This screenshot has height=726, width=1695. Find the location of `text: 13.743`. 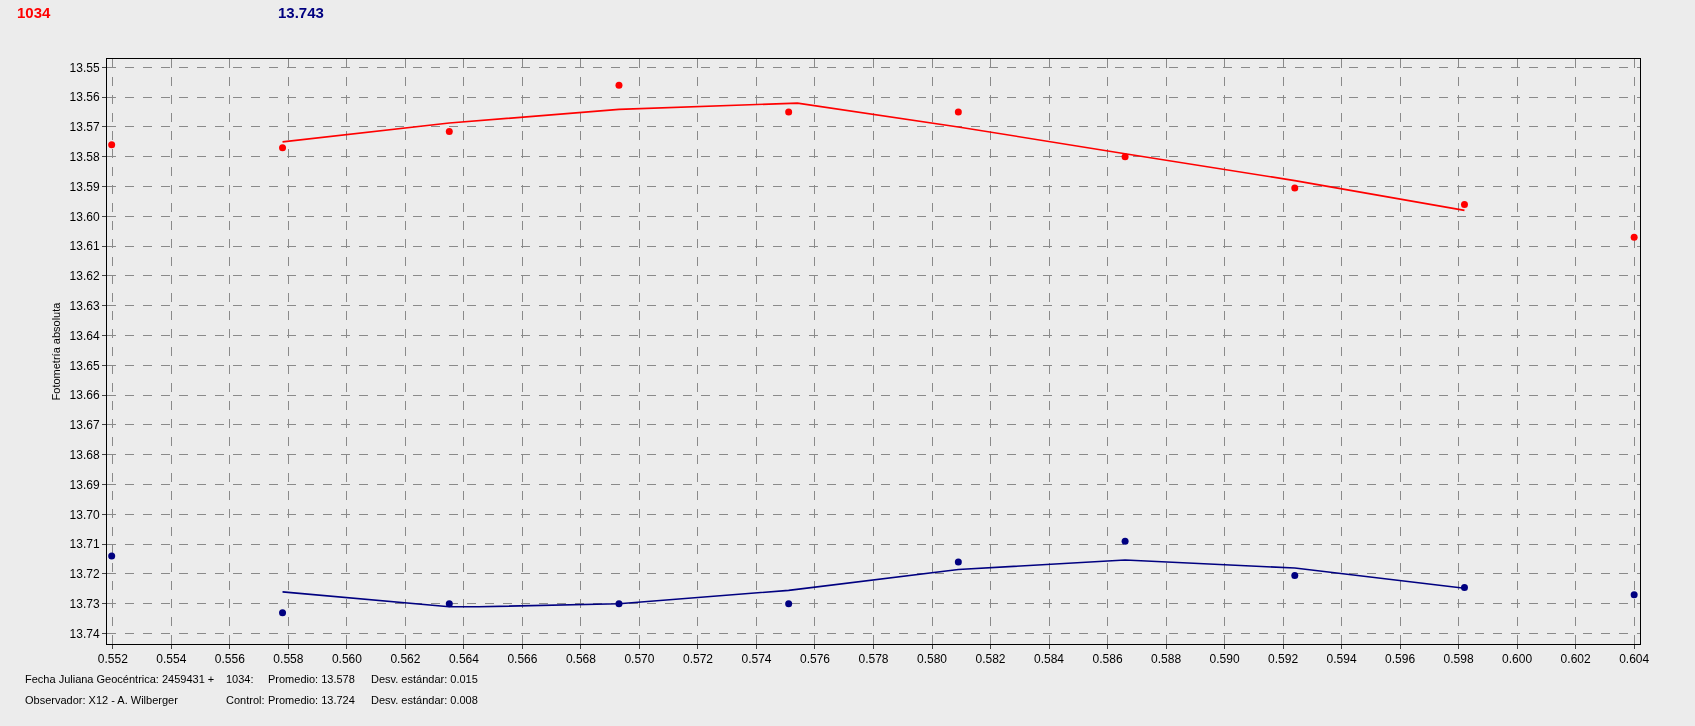

text: 13.743 is located at coordinates (301, 12).